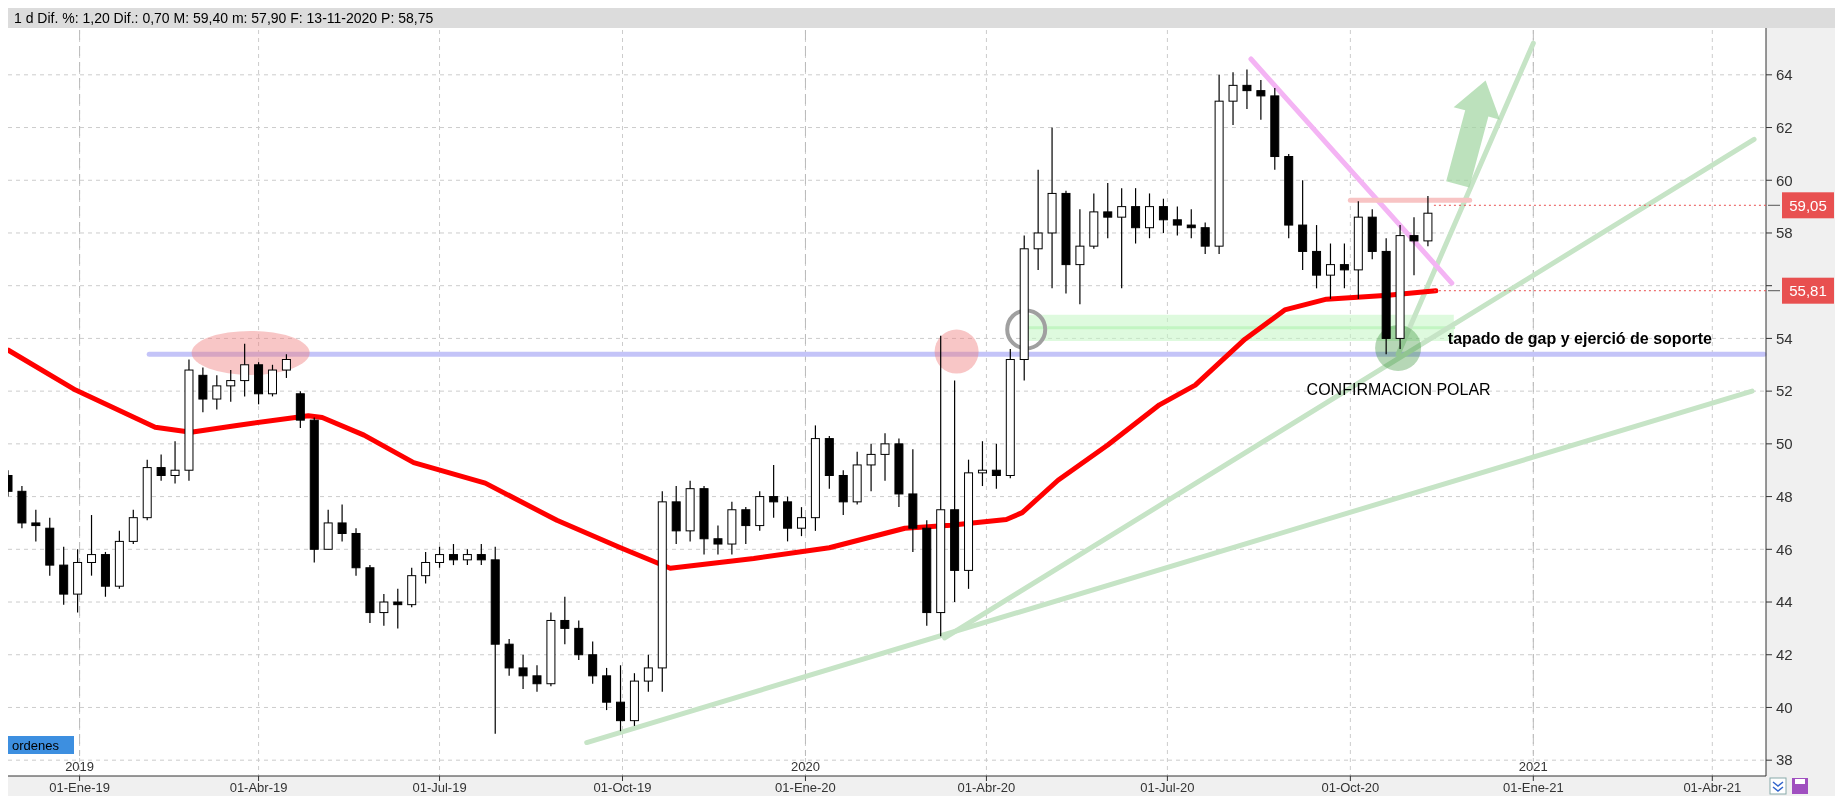 The height and width of the screenshot is (804, 1843). I want to click on x2-tick-label: 2019, so click(80, 766).